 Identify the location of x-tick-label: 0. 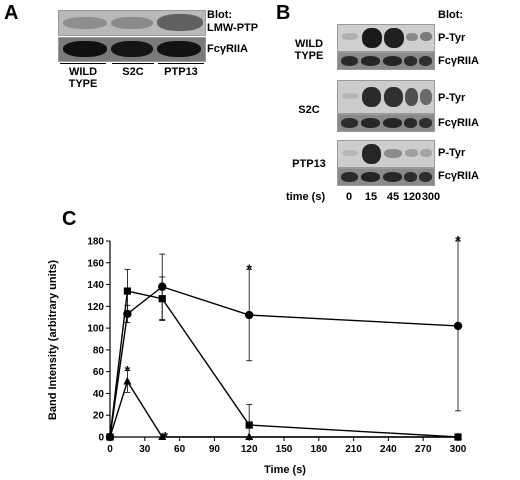
(110, 449).